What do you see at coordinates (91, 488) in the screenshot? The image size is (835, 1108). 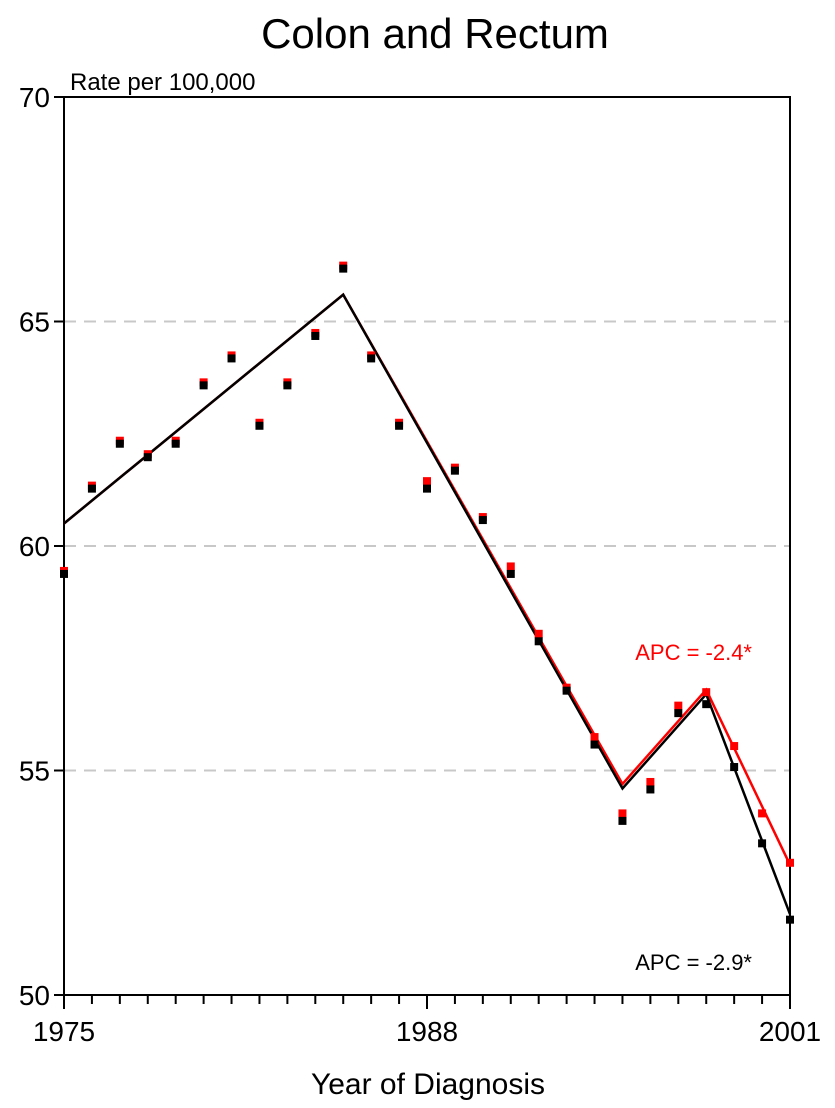 I see `data-point-series-2-1976` at bounding box center [91, 488].